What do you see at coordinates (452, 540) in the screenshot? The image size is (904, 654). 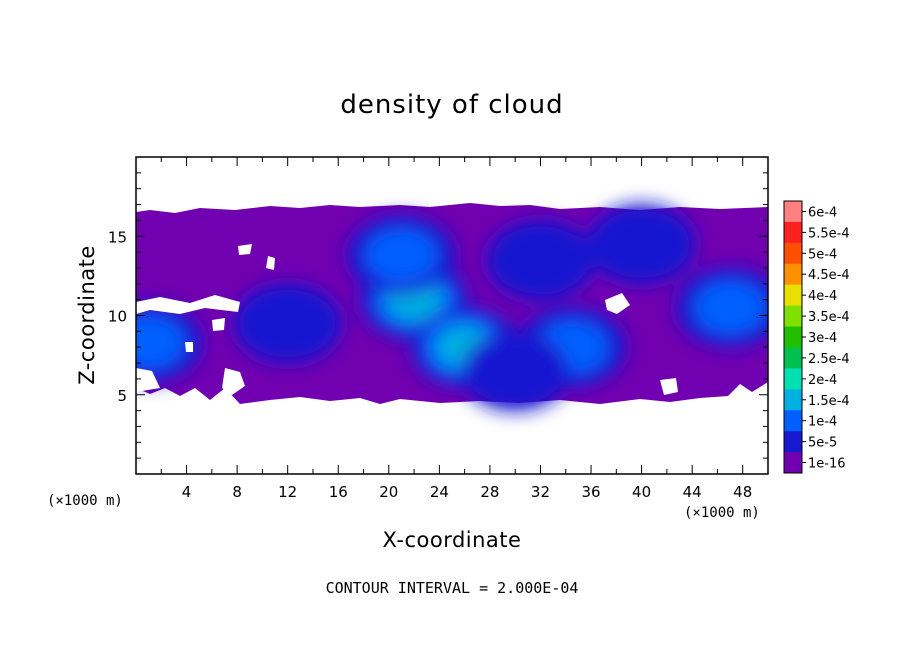 I see `x-axis-label: X-coordinate` at bounding box center [452, 540].